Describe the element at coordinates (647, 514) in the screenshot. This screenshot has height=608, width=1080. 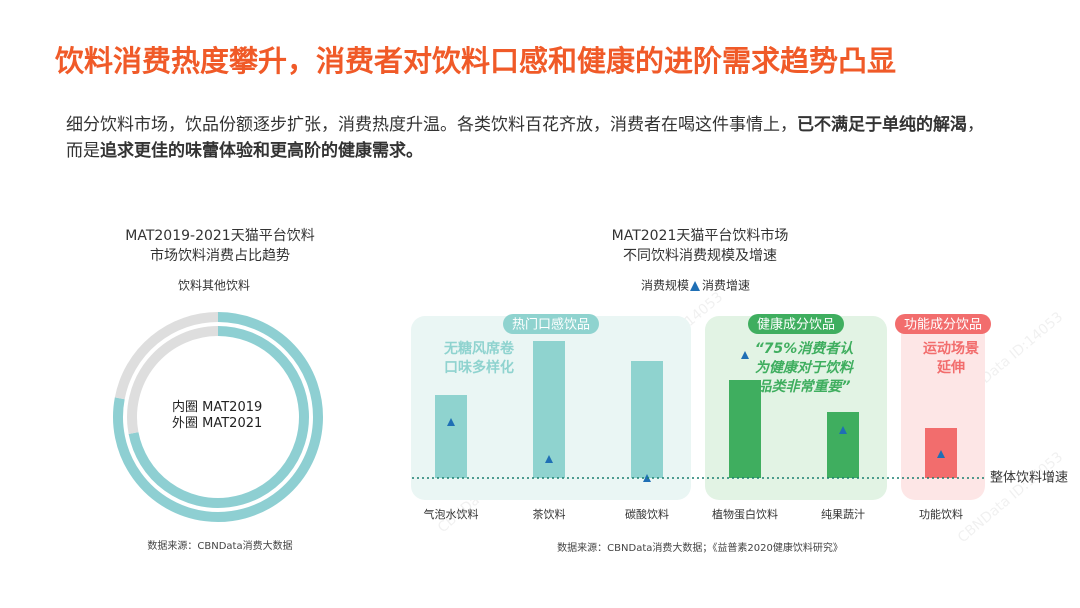
I see `x-tick-label: 碳酸饮料` at that location.